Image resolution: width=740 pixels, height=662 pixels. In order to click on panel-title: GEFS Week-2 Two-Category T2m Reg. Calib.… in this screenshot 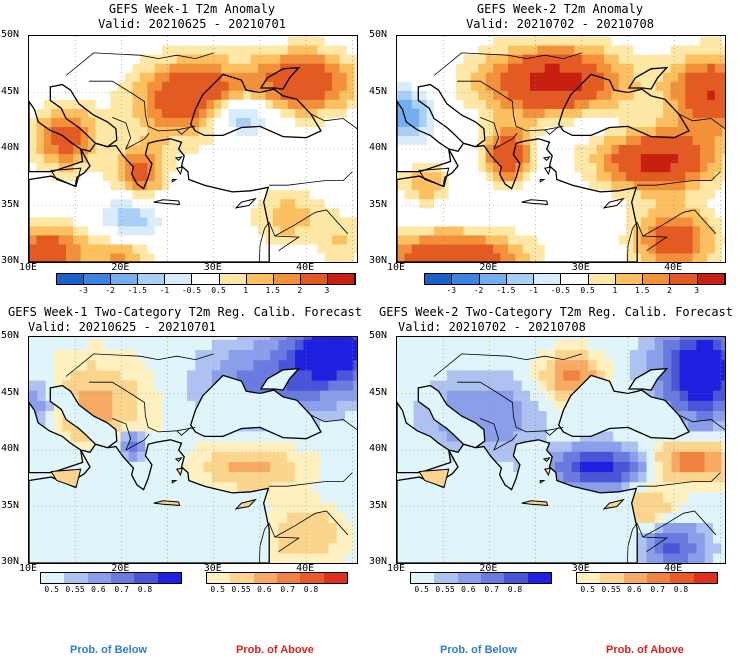, I will do `click(555, 312)`.